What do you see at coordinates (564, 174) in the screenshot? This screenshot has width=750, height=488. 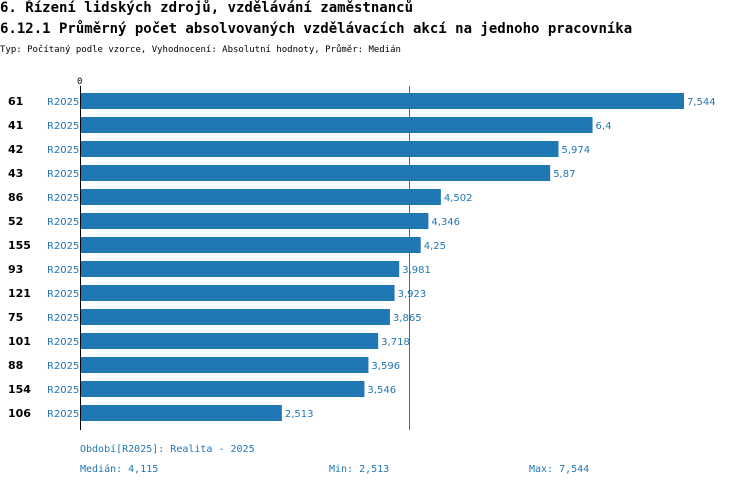 I see `value-label: 5,87` at bounding box center [564, 174].